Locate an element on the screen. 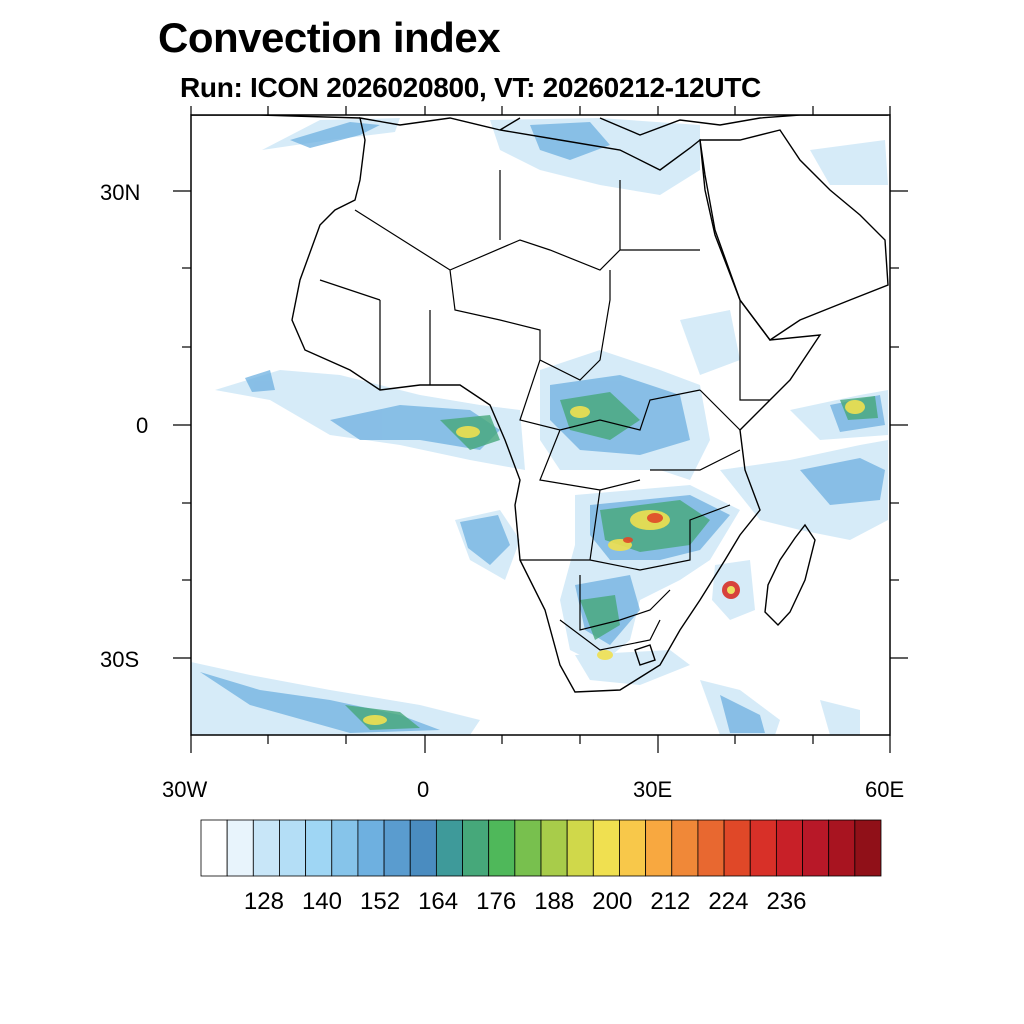 The width and height of the screenshot is (1024, 1024). colorbar-boxes is located at coordinates (541, 848).